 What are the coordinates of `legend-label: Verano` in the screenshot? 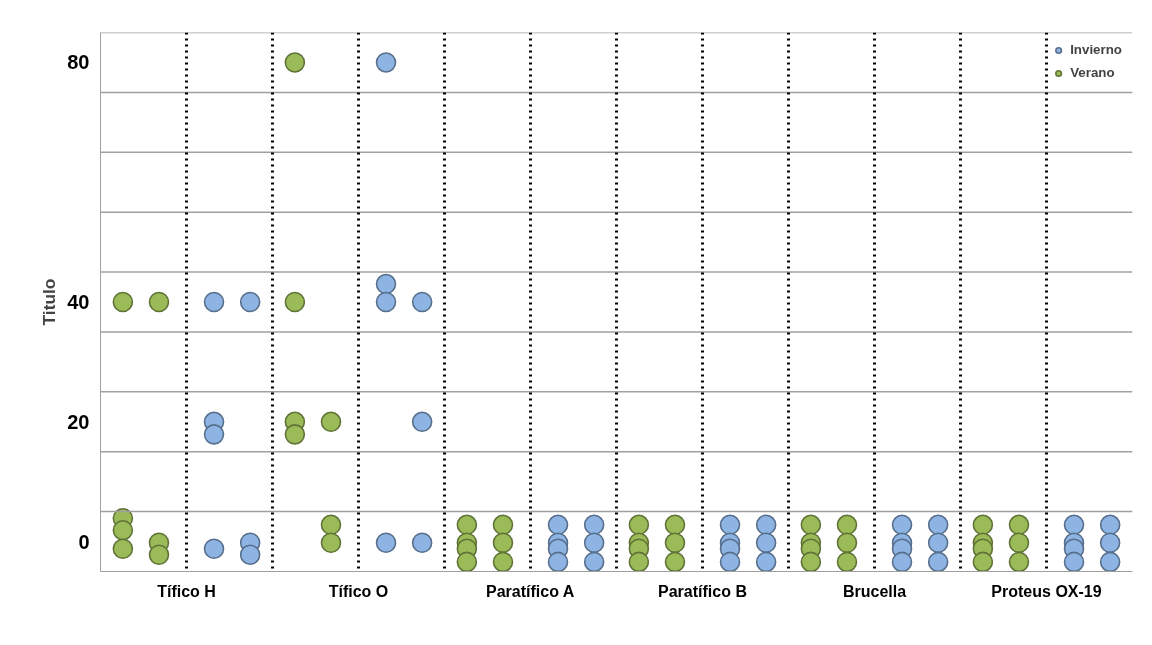 It's located at (1092, 72).